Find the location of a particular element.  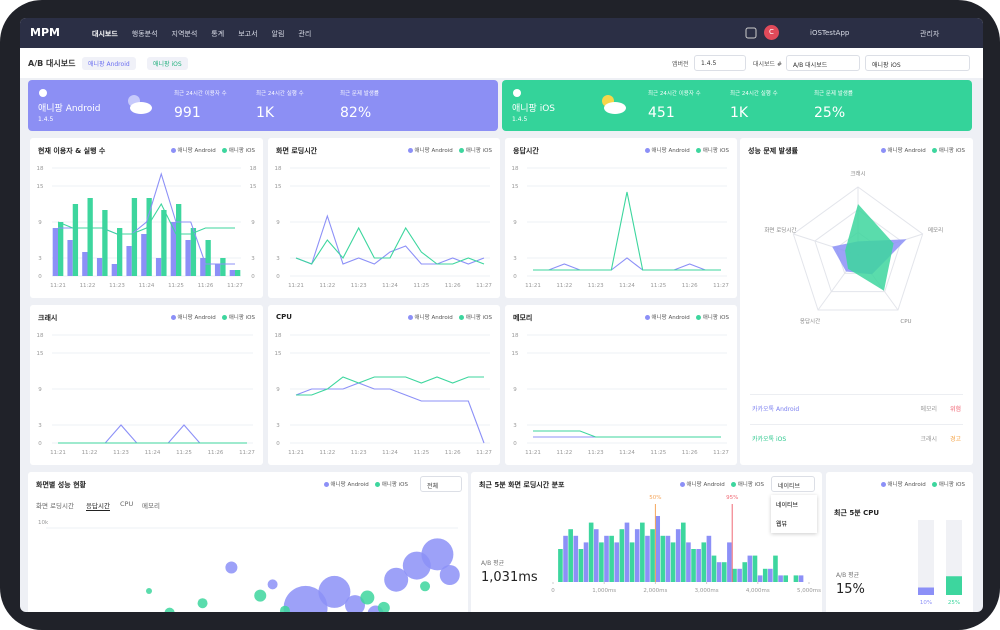

tab: CPU is located at coordinates (127, 504).